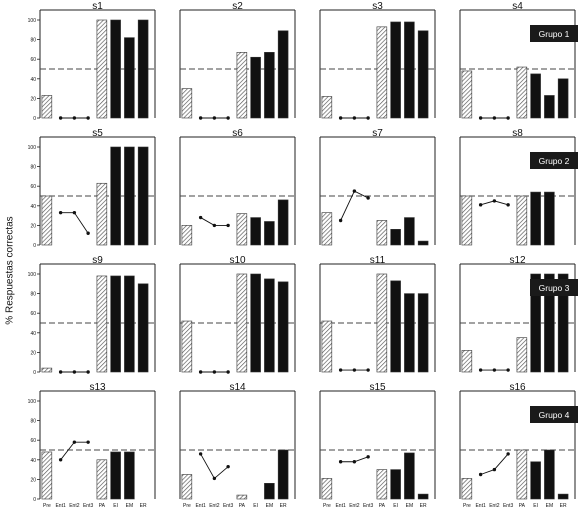 The image size is (585, 510). What do you see at coordinates (378, 260) in the screenshot?
I see `panel-title: s11` at bounding box center [378, 260].